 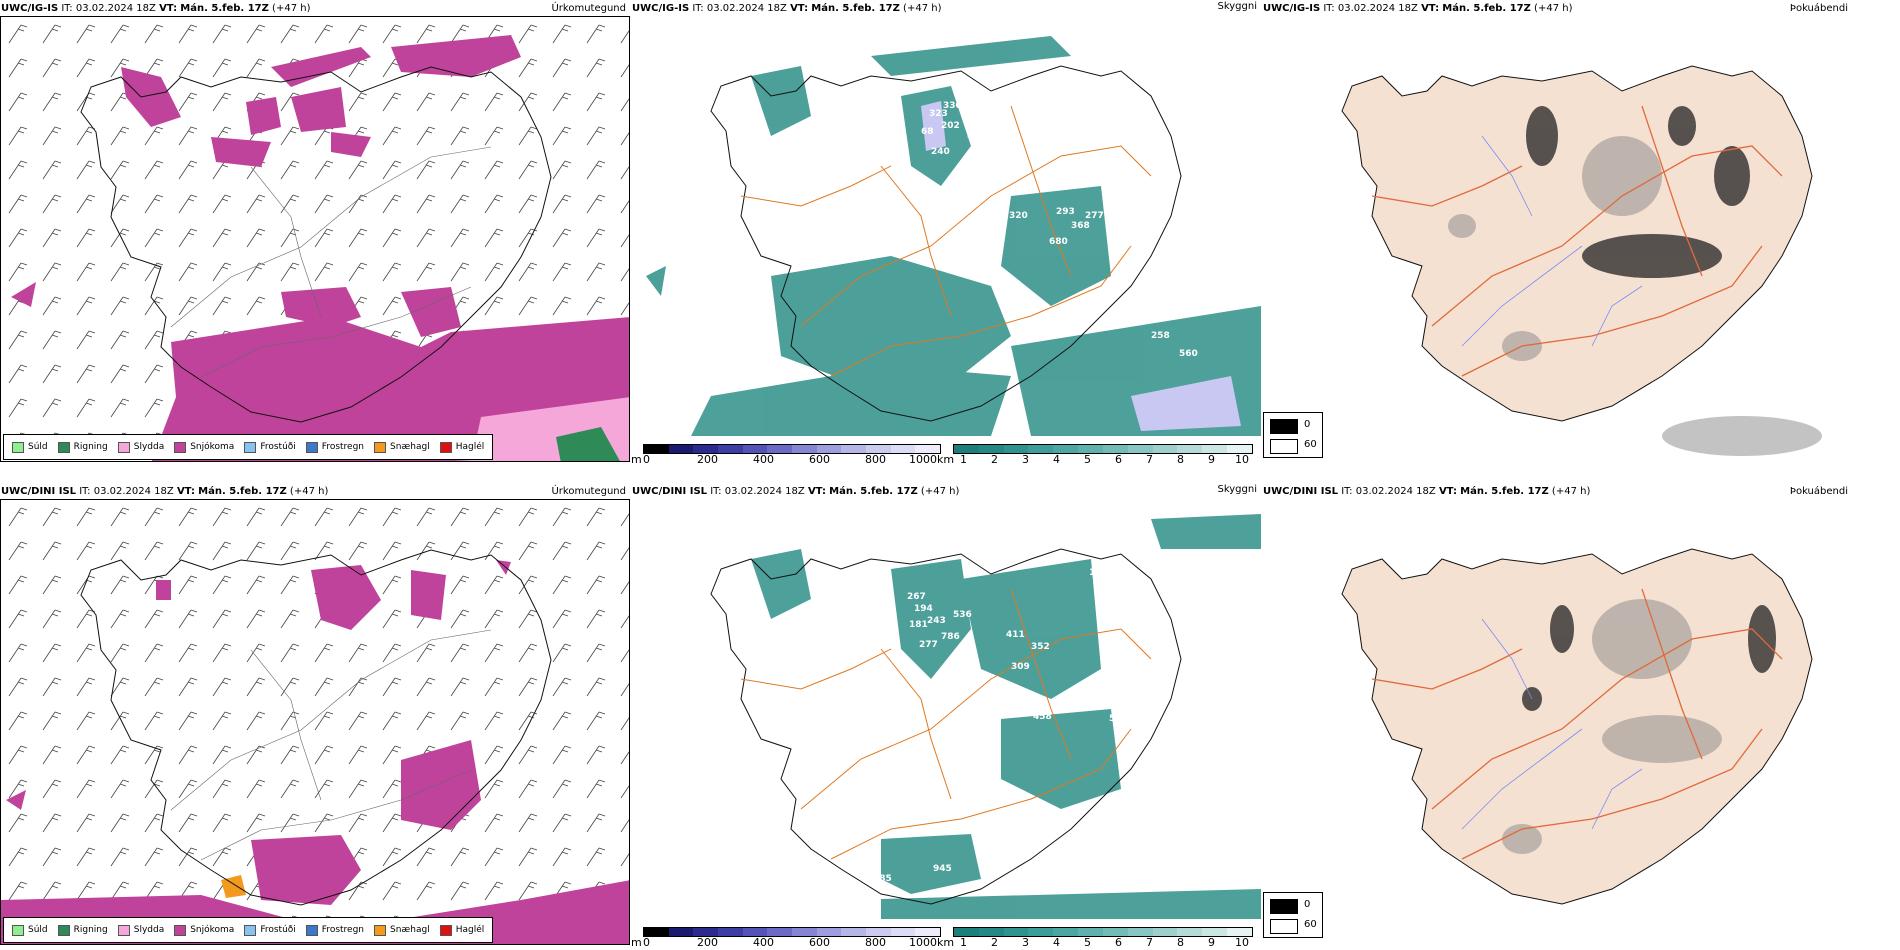 I want to click on colorbar-tick: 400, so click(x=763, y=942).